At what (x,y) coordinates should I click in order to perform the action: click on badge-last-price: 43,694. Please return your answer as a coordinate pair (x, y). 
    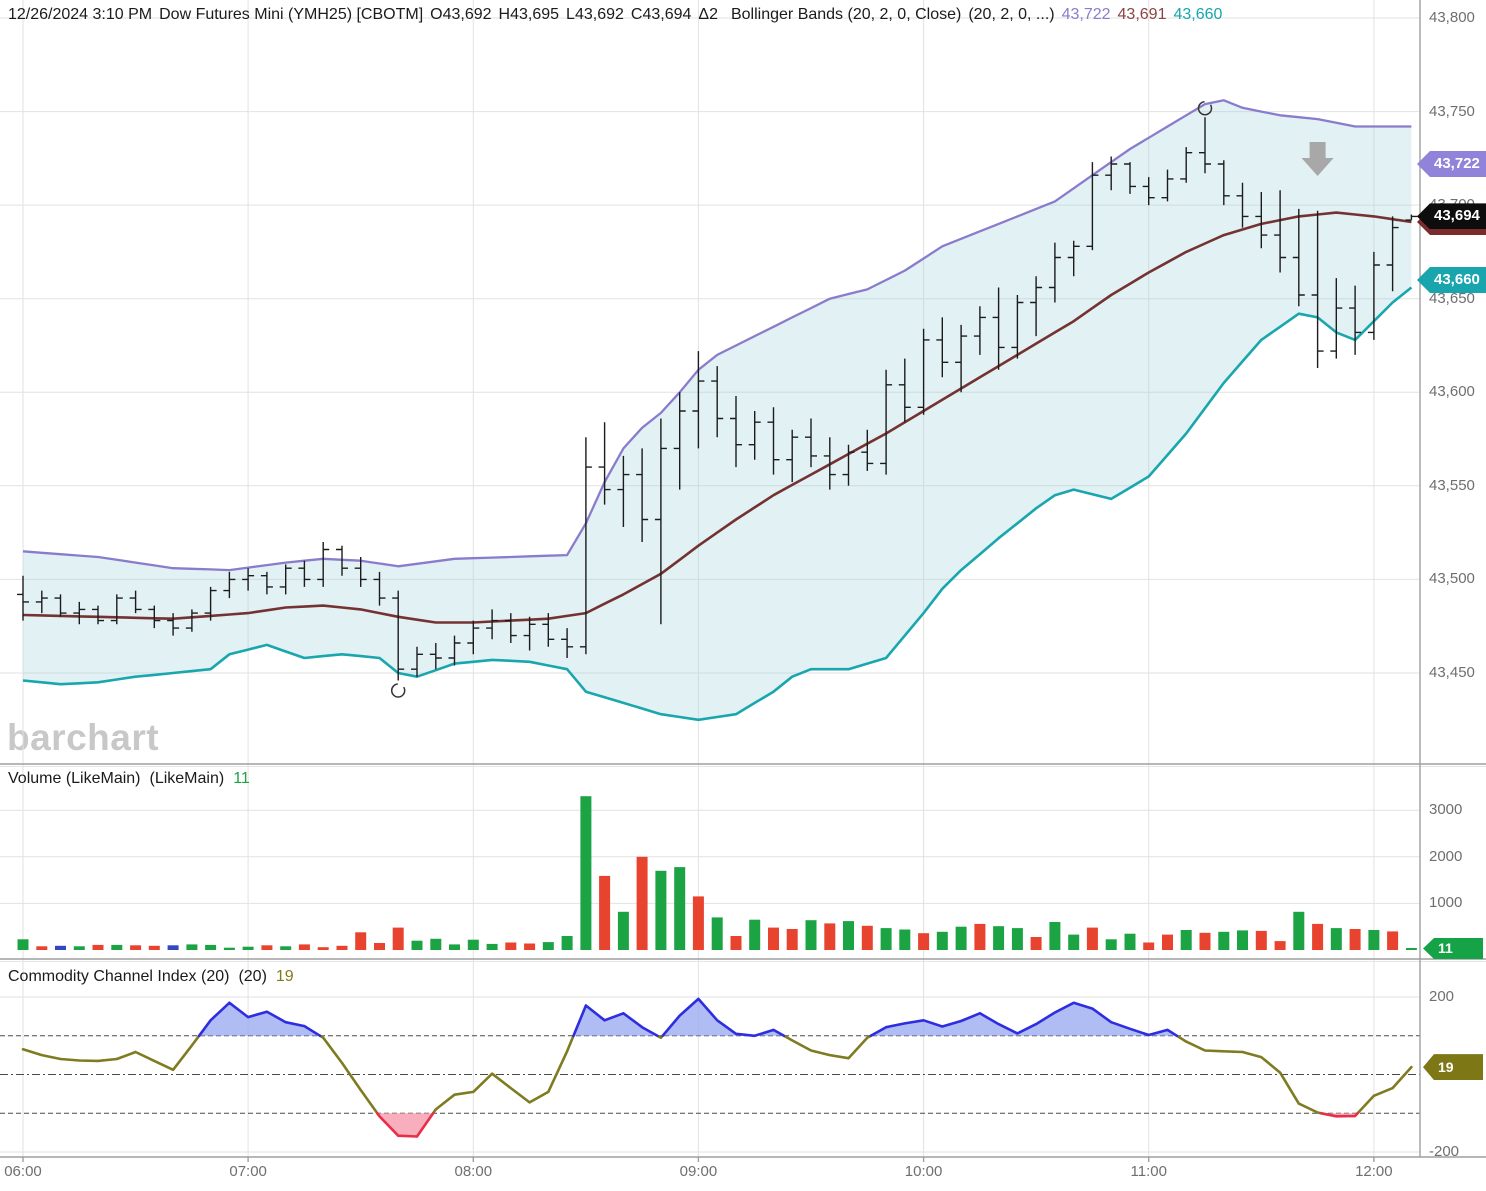
    Looking at the image, I should click on (1451, 216).